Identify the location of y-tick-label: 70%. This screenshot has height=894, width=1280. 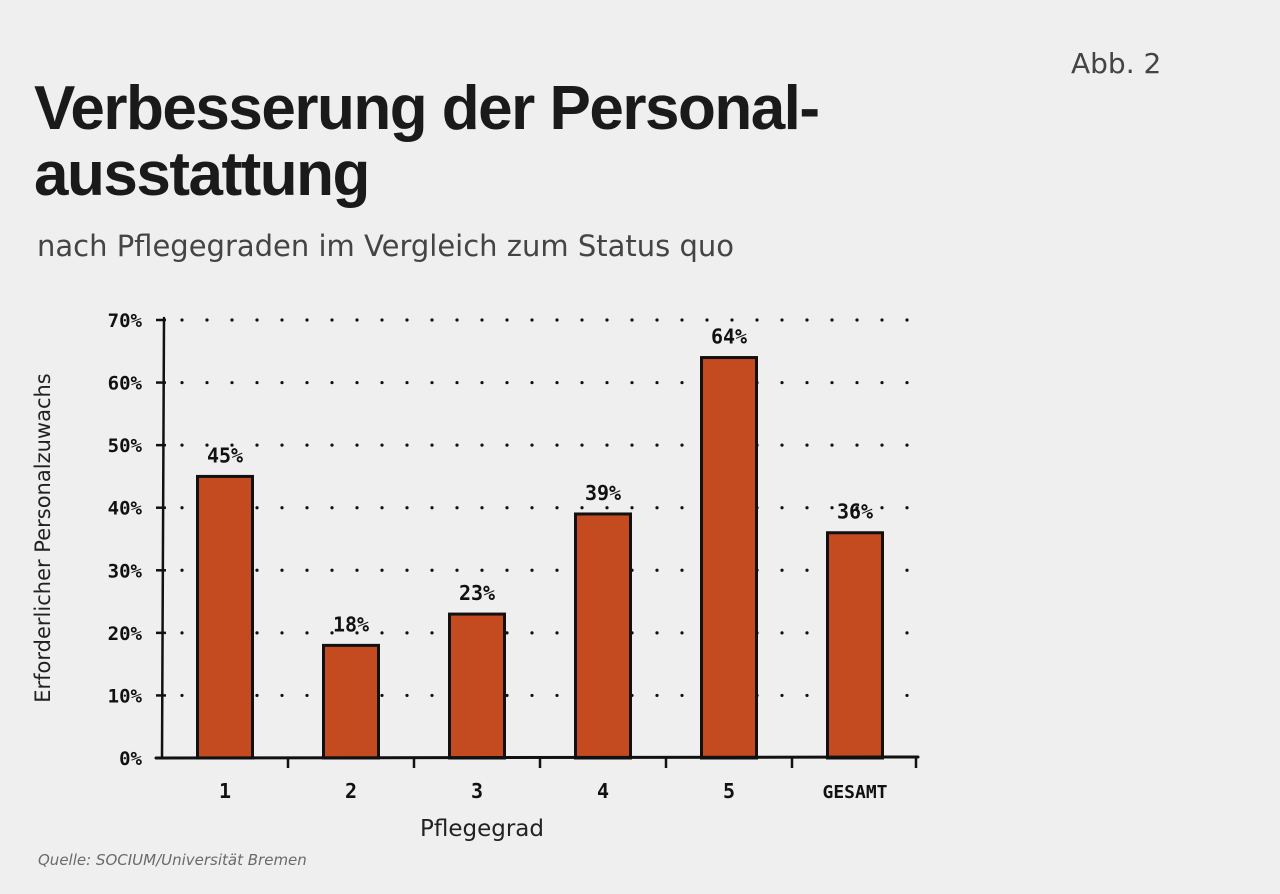
(125, 321).